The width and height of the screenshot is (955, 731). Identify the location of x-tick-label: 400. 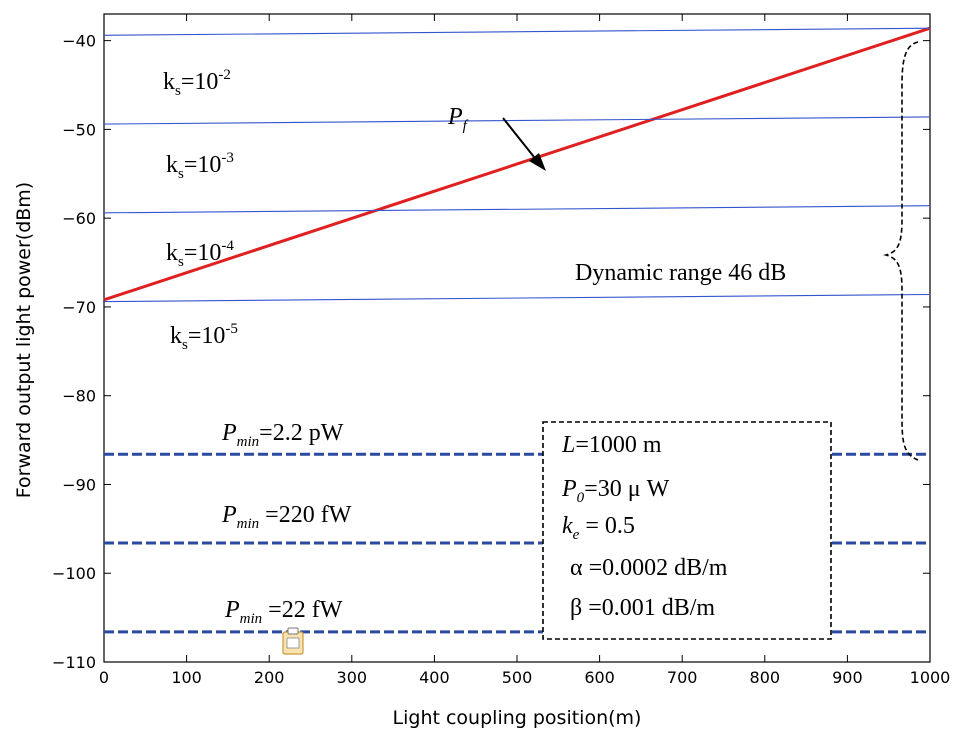
(434, 677).